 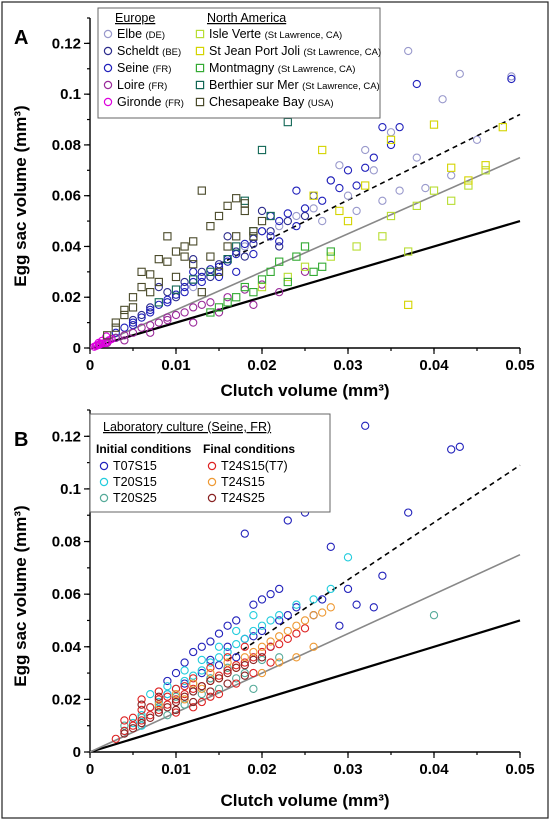 I want to click on panel-a-legend-sub-gironde: (FR), so click(x=174, y=103).